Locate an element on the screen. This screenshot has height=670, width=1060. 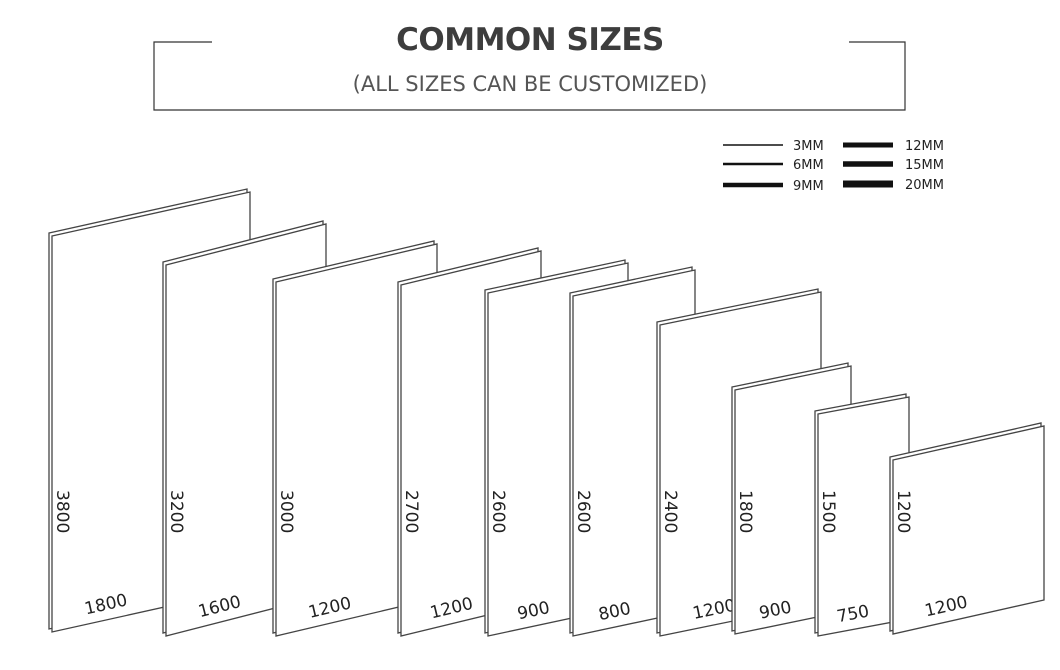
panel-height-label: 1800 is located at coordinates (745, 511).